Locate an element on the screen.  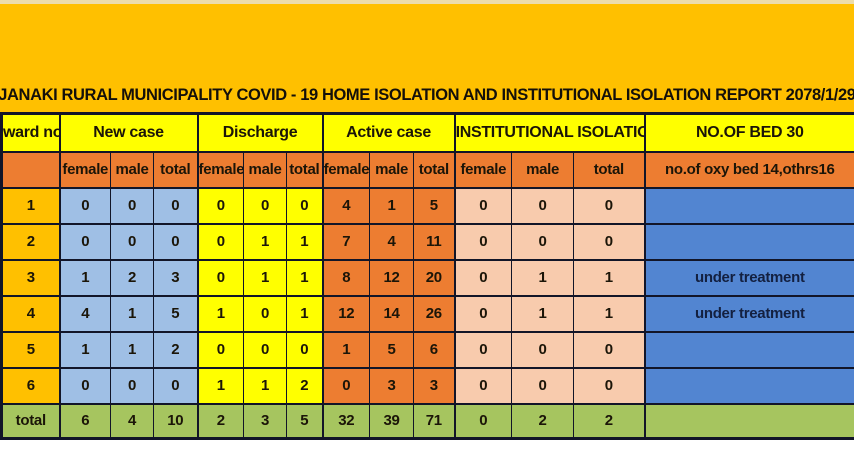
new-case-total-cell: 5 is located at coordinates (175, 313).